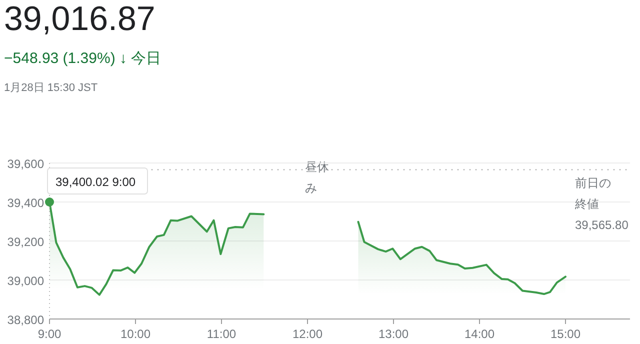 The width and height of the screenshot is (640, 344). Describe the element at coordinates (135, 334) in the screenshot. I see `x-tick-label: 10:00` at that location.